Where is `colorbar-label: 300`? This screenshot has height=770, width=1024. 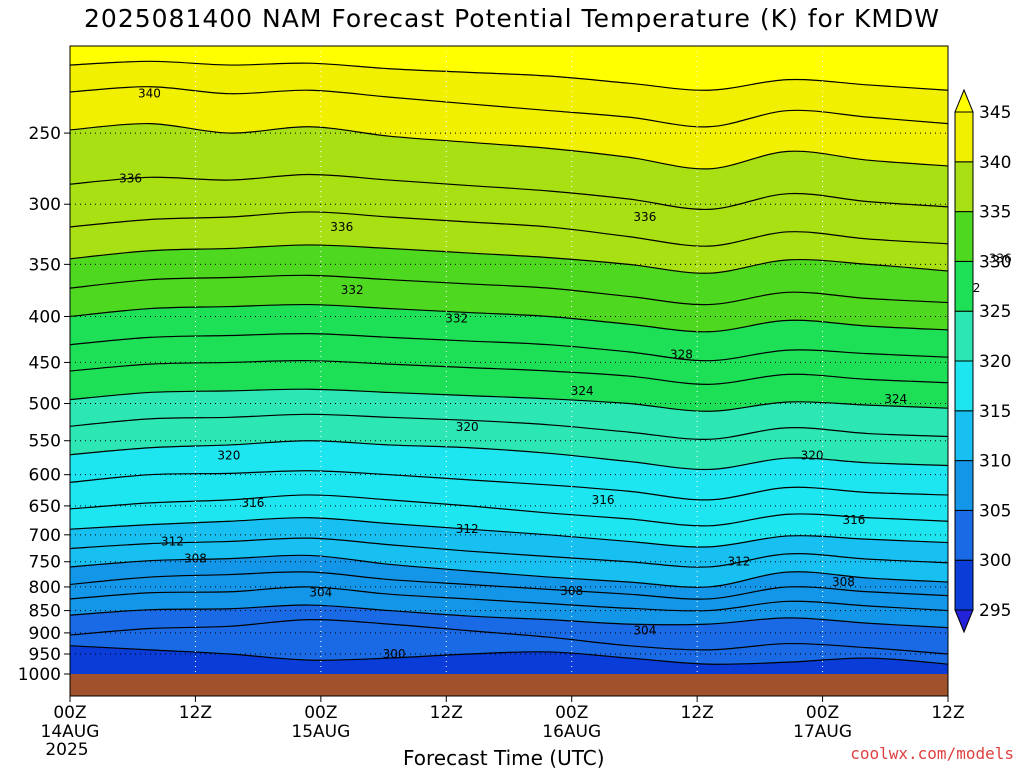 colorbar-label: 300 is located at coordinates (995, 561).